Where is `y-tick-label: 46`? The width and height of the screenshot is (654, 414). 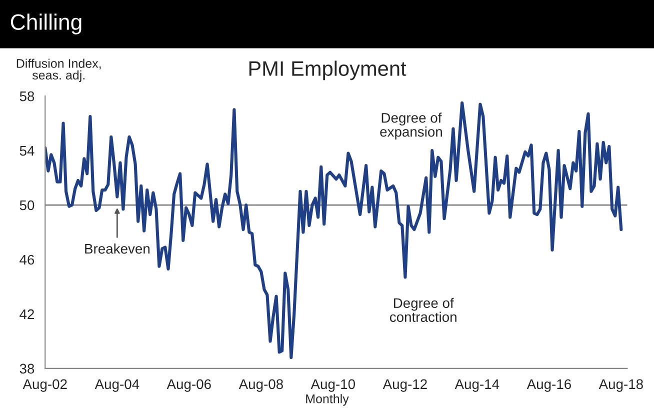 y-tick-label: 46 is located at coordinates (27, 259).